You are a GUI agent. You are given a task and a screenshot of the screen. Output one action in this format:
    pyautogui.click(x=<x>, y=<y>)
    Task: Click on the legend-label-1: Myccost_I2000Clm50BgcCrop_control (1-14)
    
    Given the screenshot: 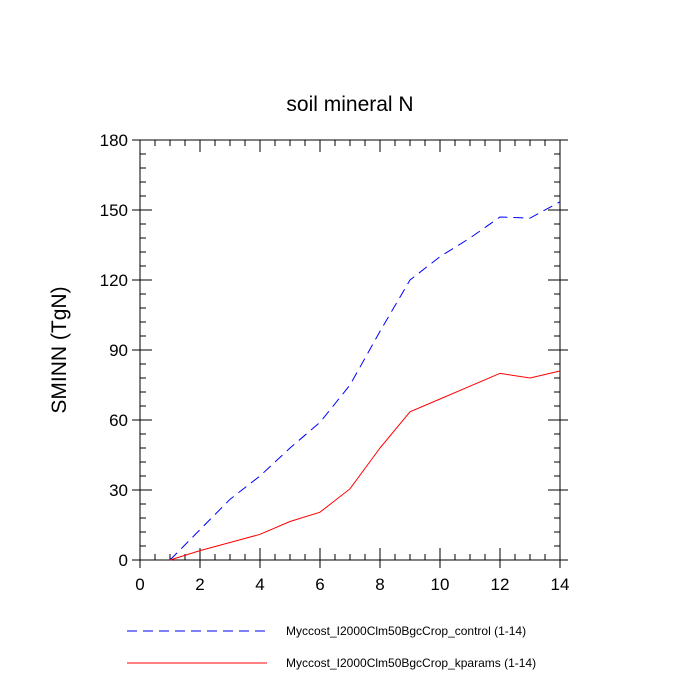 What is the action you would take?
    pyautogui.click(x=406, y=631)
    